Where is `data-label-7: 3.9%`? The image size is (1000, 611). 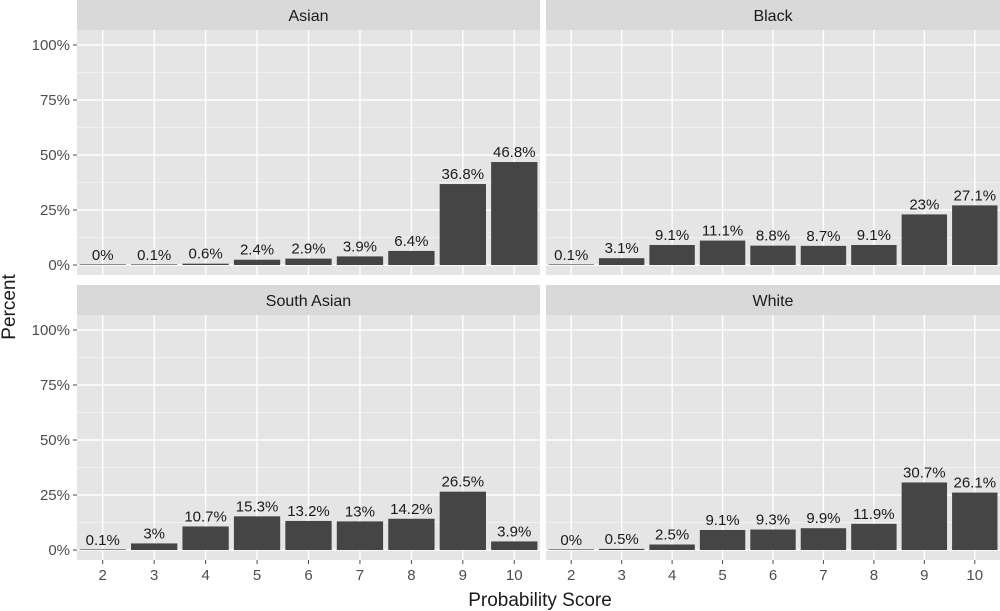 data-label-7: 3.9% is located at coordinates (360, 246).